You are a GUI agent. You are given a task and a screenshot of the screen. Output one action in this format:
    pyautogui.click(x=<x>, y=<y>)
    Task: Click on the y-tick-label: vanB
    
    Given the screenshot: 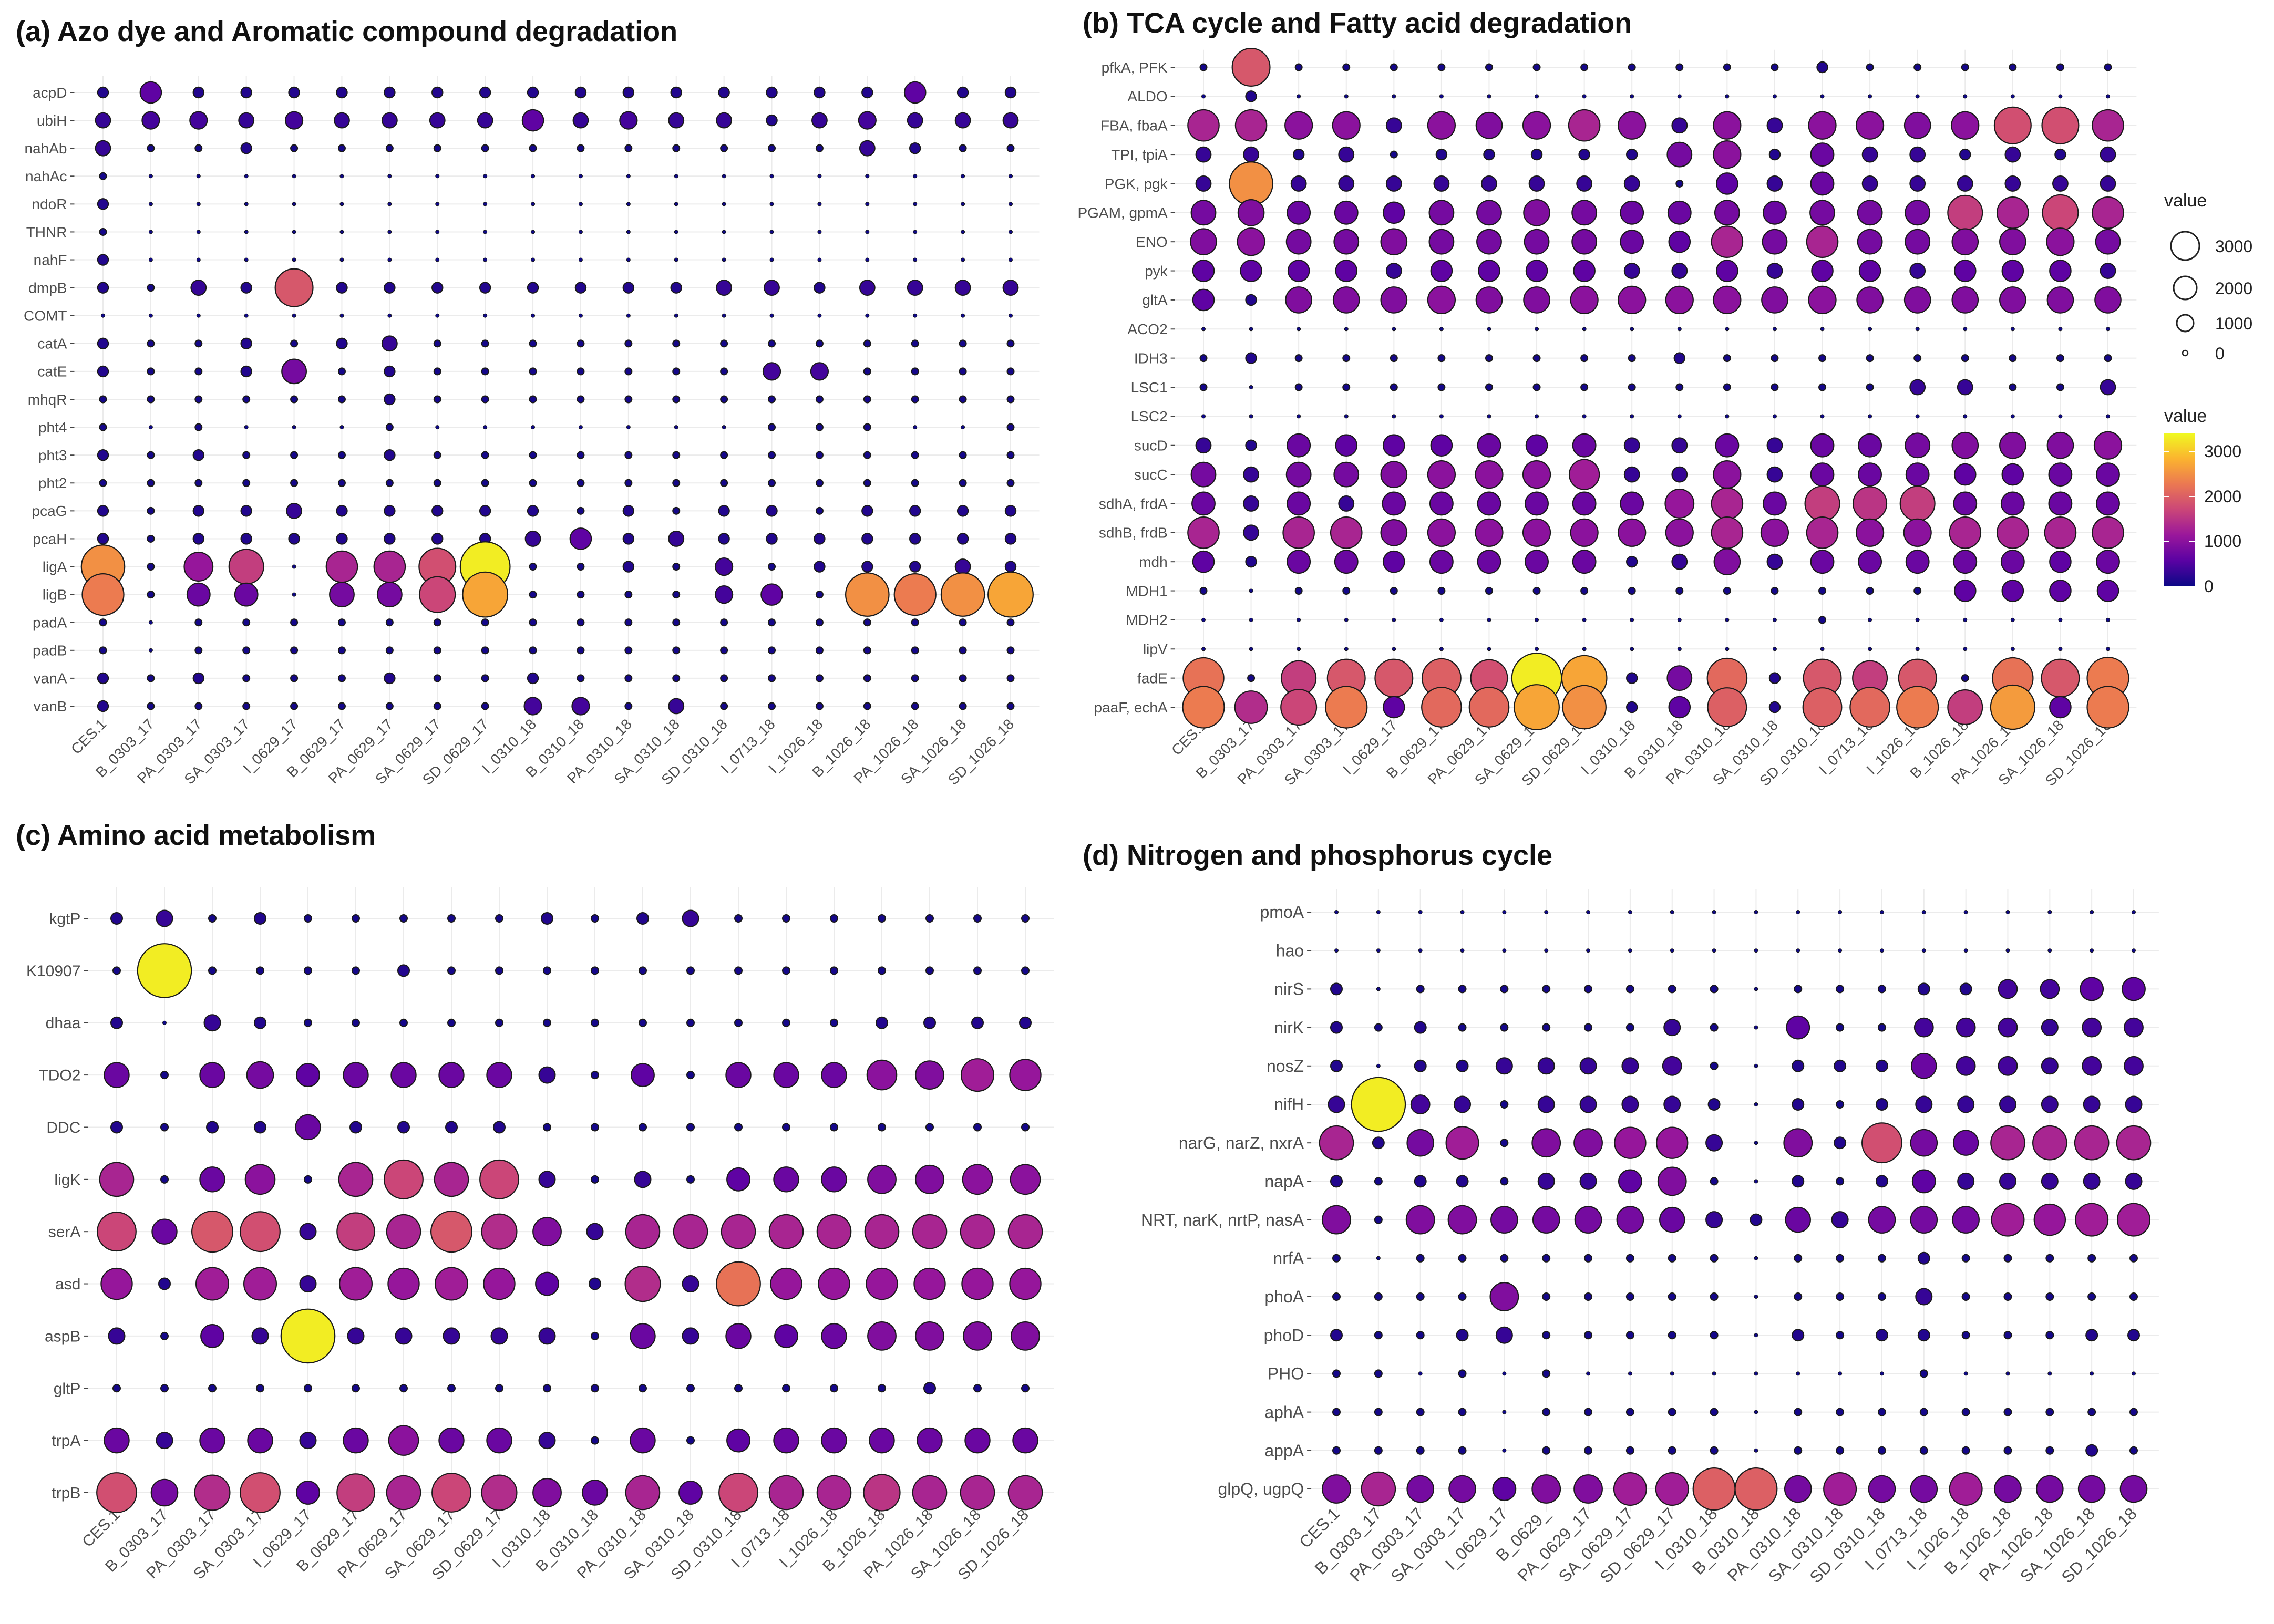 What is the action you would take?
    pyautogui.click(x=50, y=706)
    